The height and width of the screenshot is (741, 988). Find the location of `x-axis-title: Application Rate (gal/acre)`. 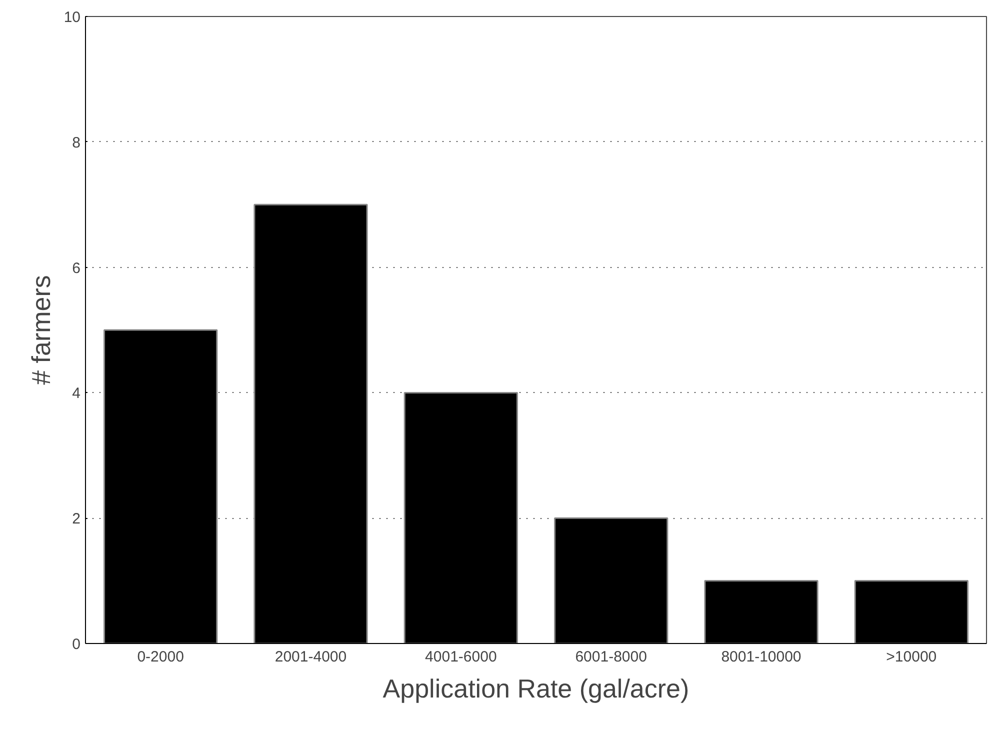

x-axis-title: Application Rate (gal/acre) is located at coordinates (536, 689).